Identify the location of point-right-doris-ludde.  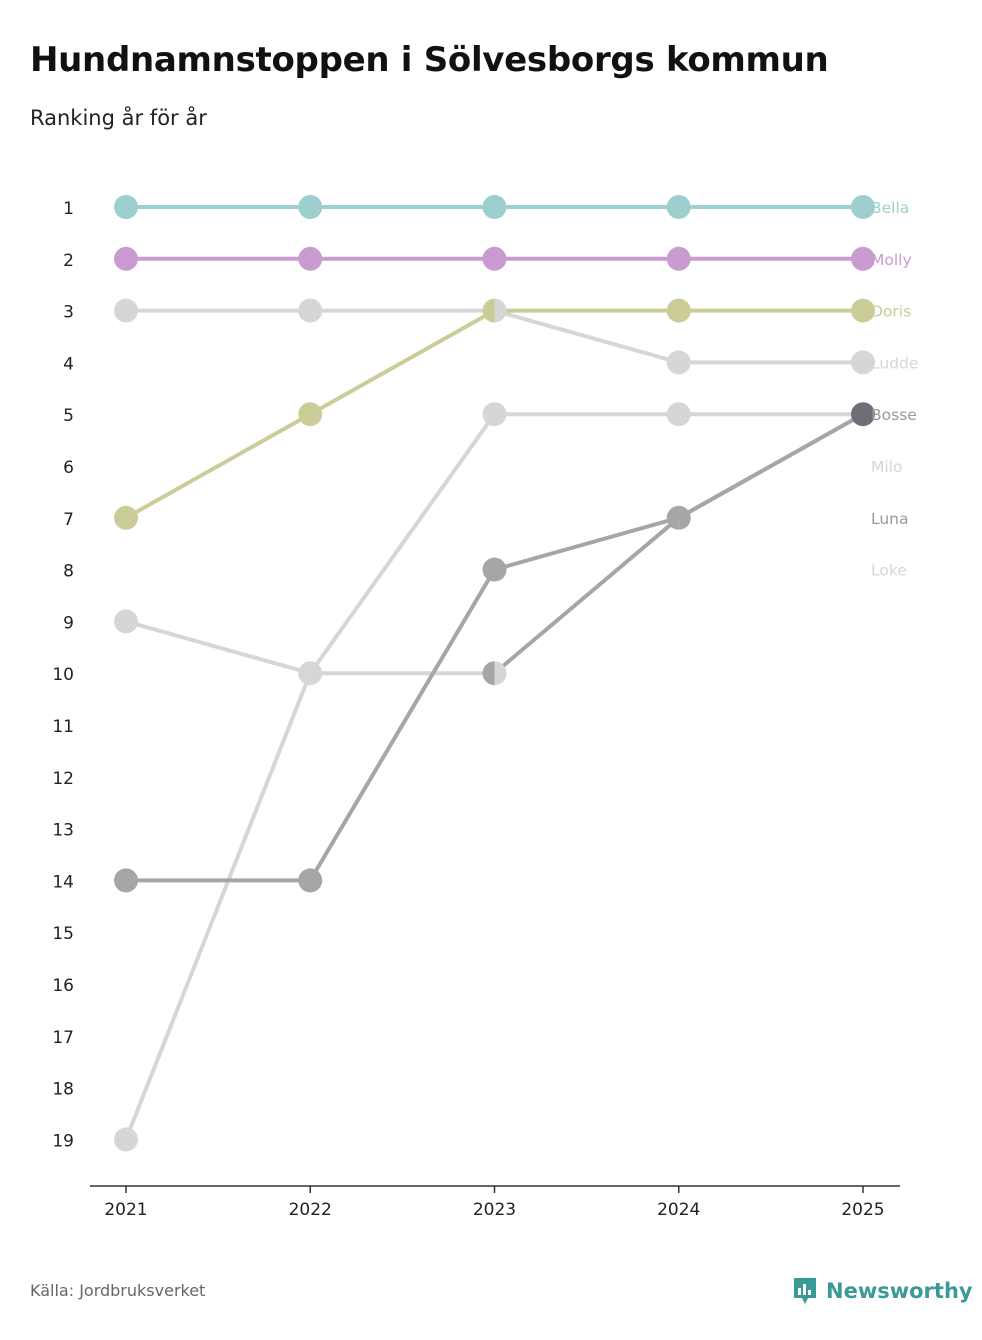
(500, 310).